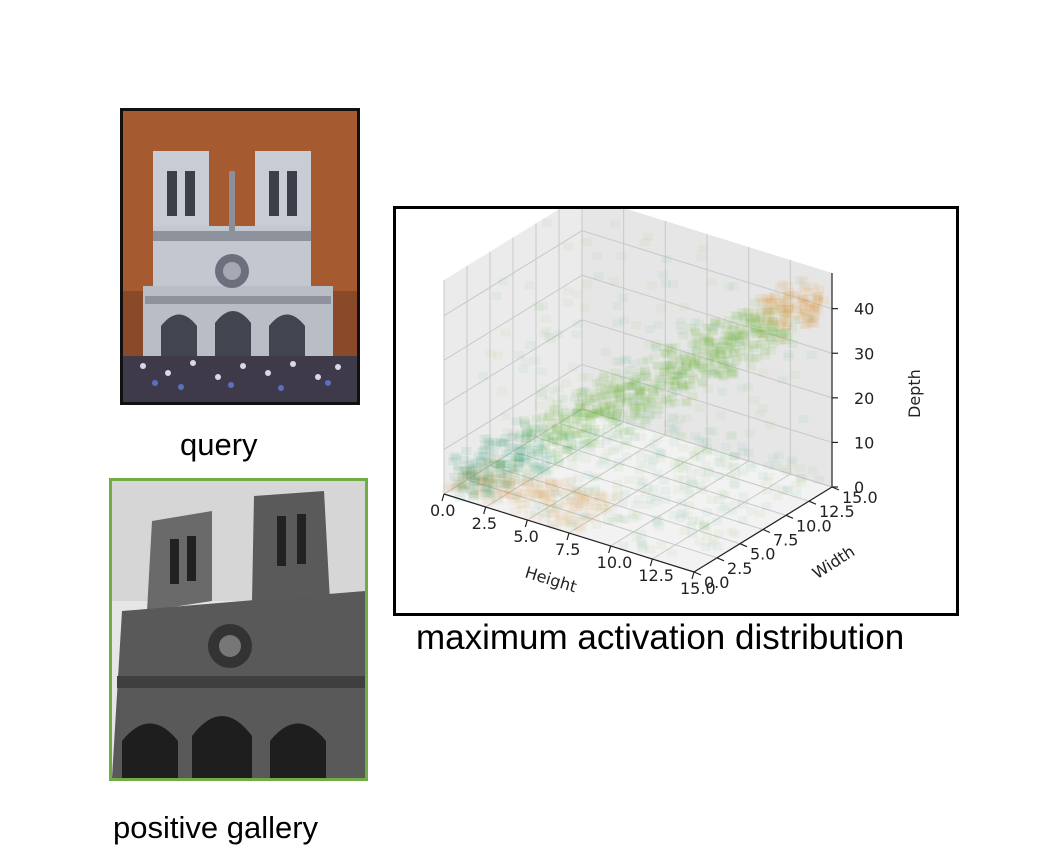 Image resolution: width=1043 pixels, height=863 pixels. Describe the element at coordinates (789, 516) in the screenshot. I see `y-tick` at that location.